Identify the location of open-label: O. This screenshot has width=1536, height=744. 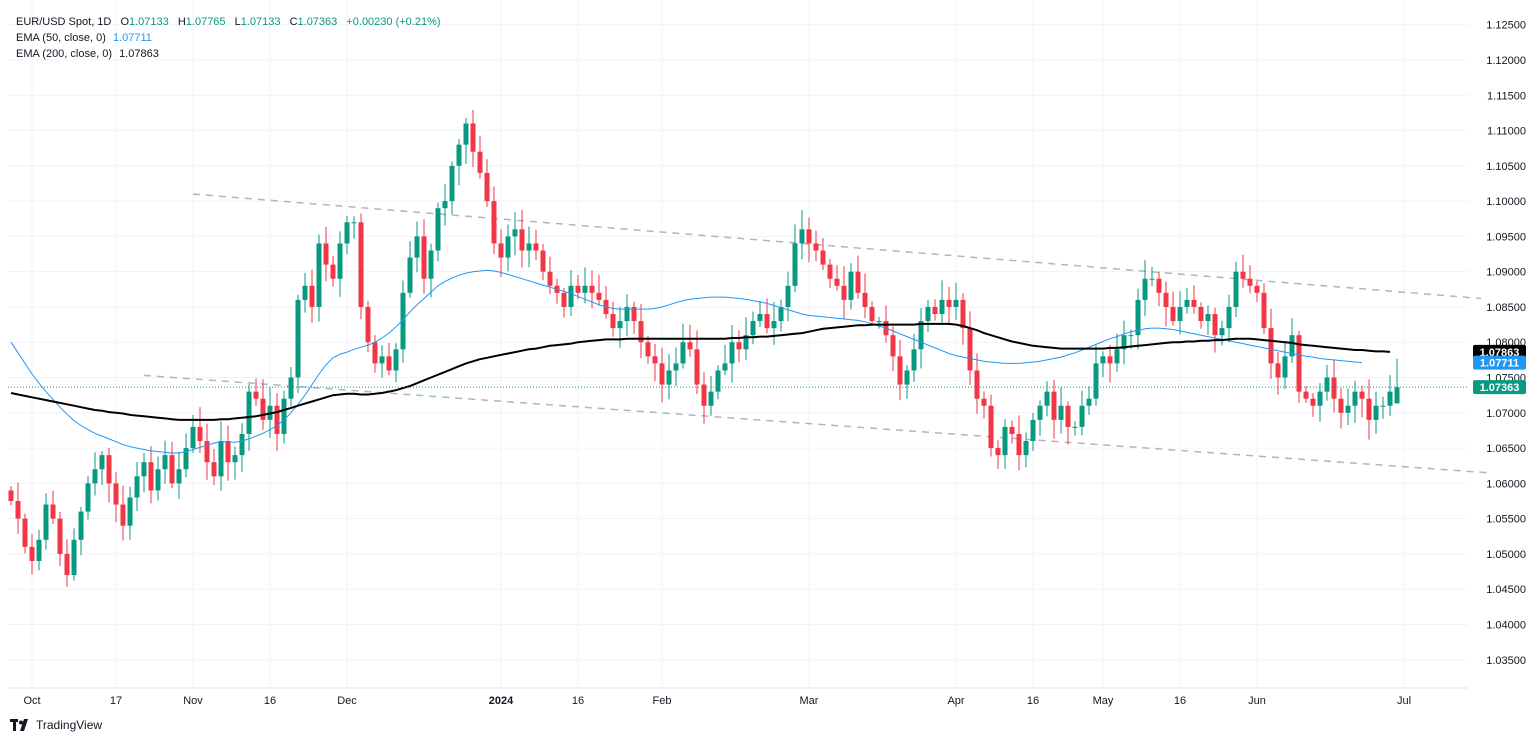
(124, 22).